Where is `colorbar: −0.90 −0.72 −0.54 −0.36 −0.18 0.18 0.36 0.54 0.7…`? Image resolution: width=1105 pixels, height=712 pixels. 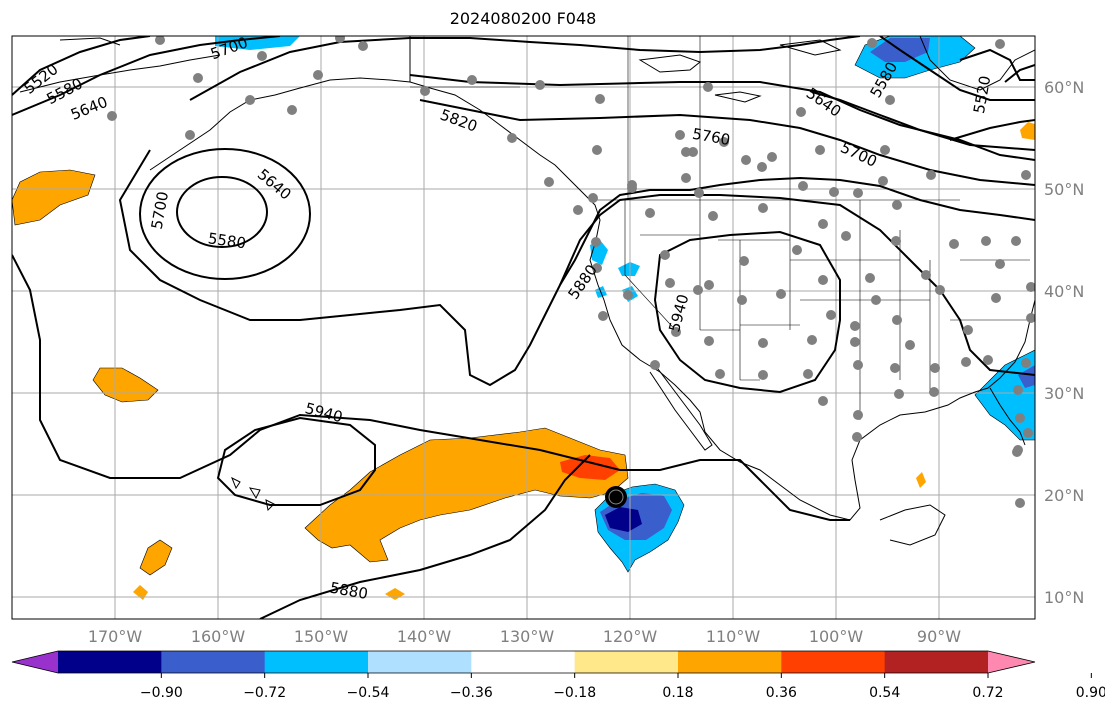
colorbar: −0.90 −0.72 −0.54 −0.36 −0.18 0.18 0.36 0.54 0.7… is located at coordinates (558, 675).